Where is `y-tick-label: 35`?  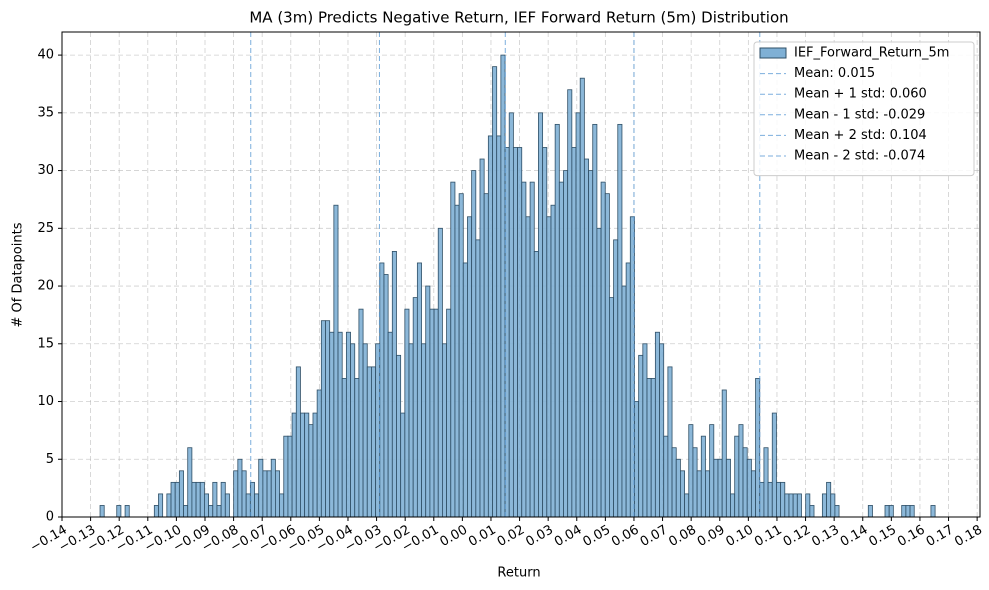 y-tick-label: 35 is located at coordinates (45, 112).